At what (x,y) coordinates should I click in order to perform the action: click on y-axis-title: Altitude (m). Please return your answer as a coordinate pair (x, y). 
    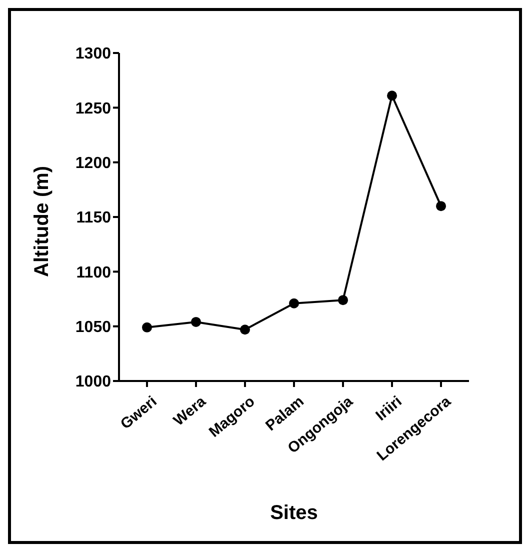
    Looking at the image, I should click on (42, 221).